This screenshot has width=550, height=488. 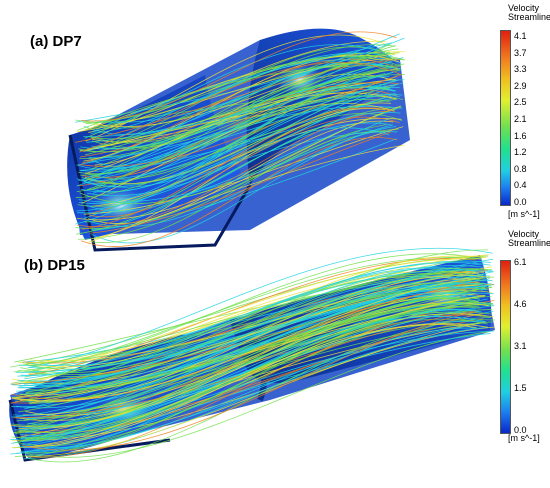 What do you see at coordinates (520, 304) in the screenshot?
I see `legend-b-tick-label: 4.6` at bounding box center [520, 304].